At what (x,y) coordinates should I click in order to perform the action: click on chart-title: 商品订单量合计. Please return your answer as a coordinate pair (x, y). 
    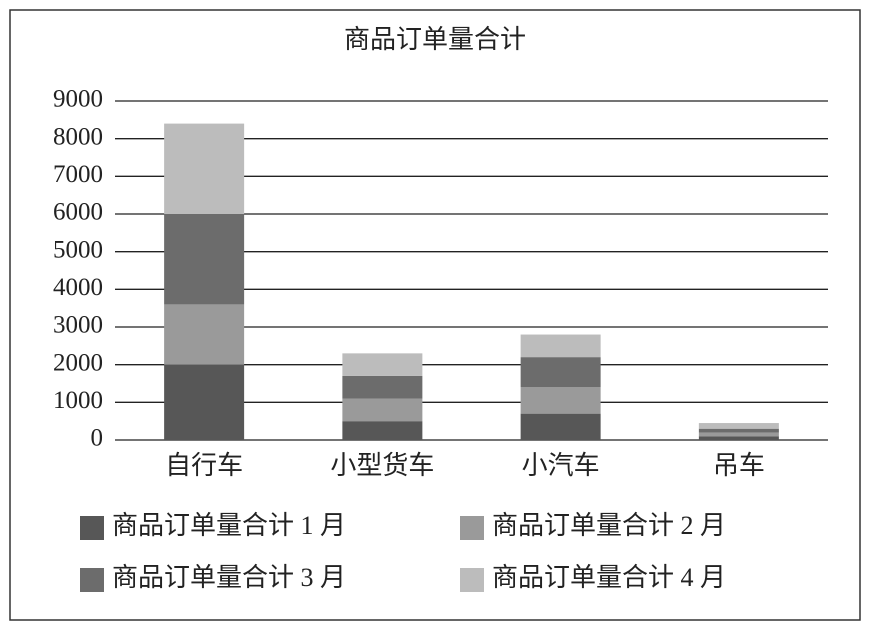
    Looking at the image, I should click on (435, 39).